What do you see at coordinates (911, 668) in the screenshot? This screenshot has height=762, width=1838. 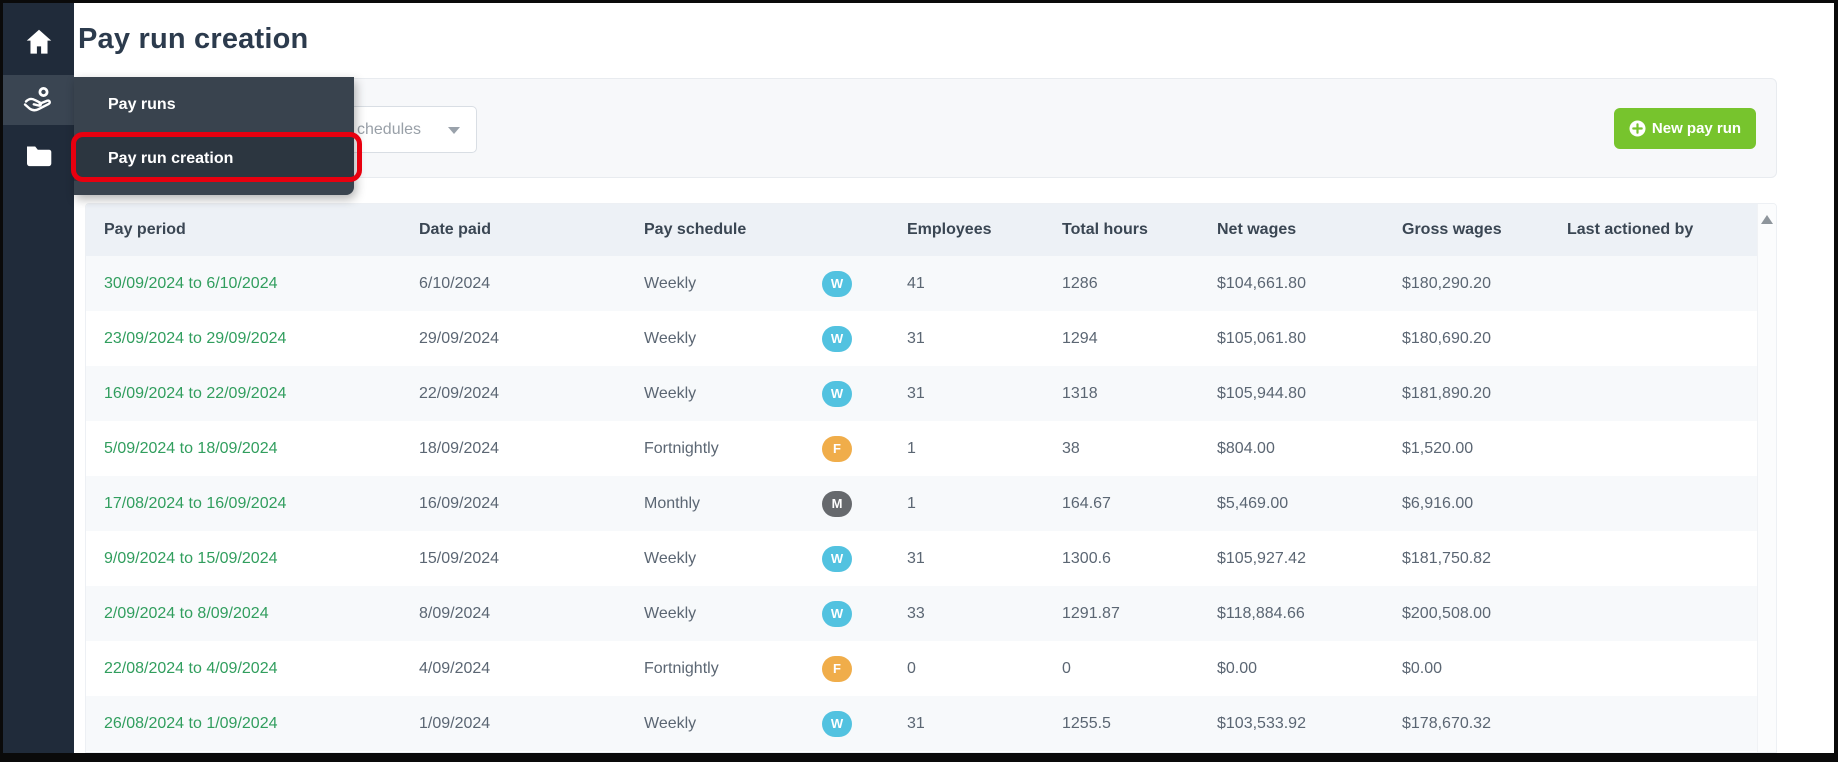 I see `cell-employees: 0` at bounding box center [911, 668].